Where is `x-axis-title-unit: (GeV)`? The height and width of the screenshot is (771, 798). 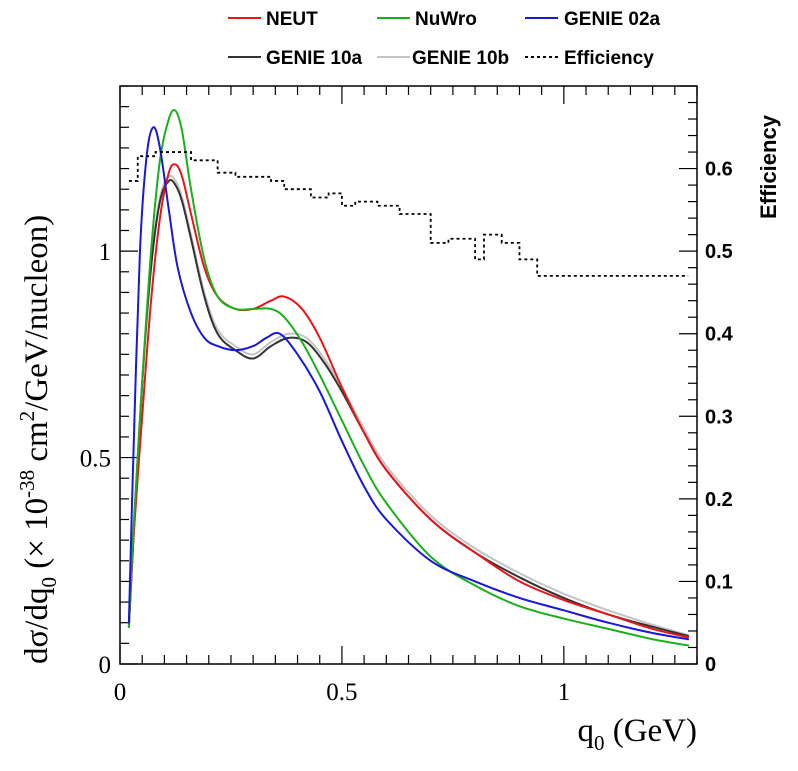 x-axis-title-unit: (GeV) is located at coordinates (650, 731).